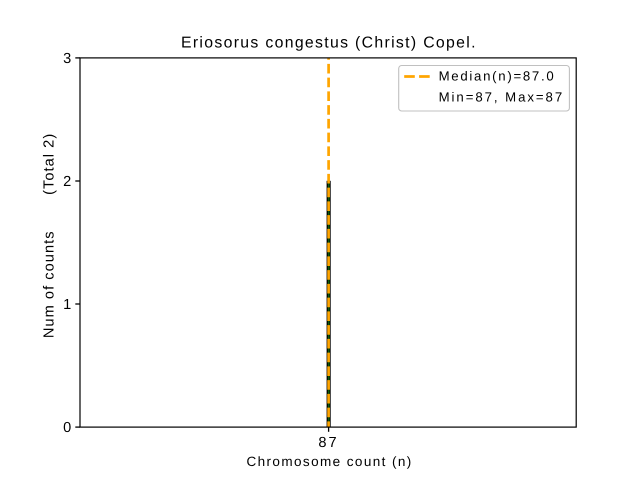 The height and width of the screenshot is (480, 640). What do you see at coordinates (67, 59) in the screenshot?
I see `svg-text: 3` at bounding box center [67, 59].